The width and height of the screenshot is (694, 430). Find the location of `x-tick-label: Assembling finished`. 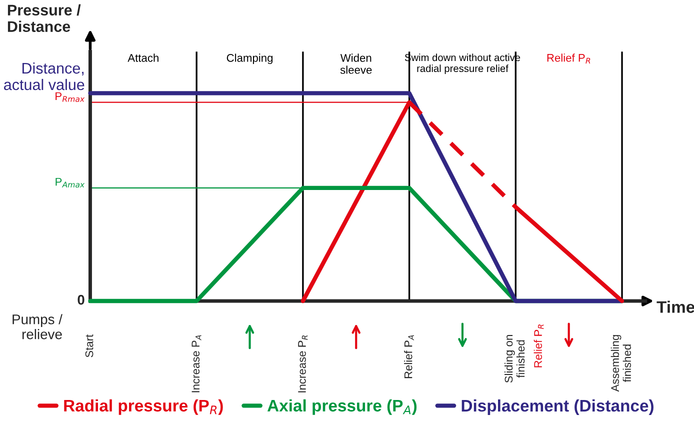

x-tick-label: Assembling finished is located at coordinates (620, 363).